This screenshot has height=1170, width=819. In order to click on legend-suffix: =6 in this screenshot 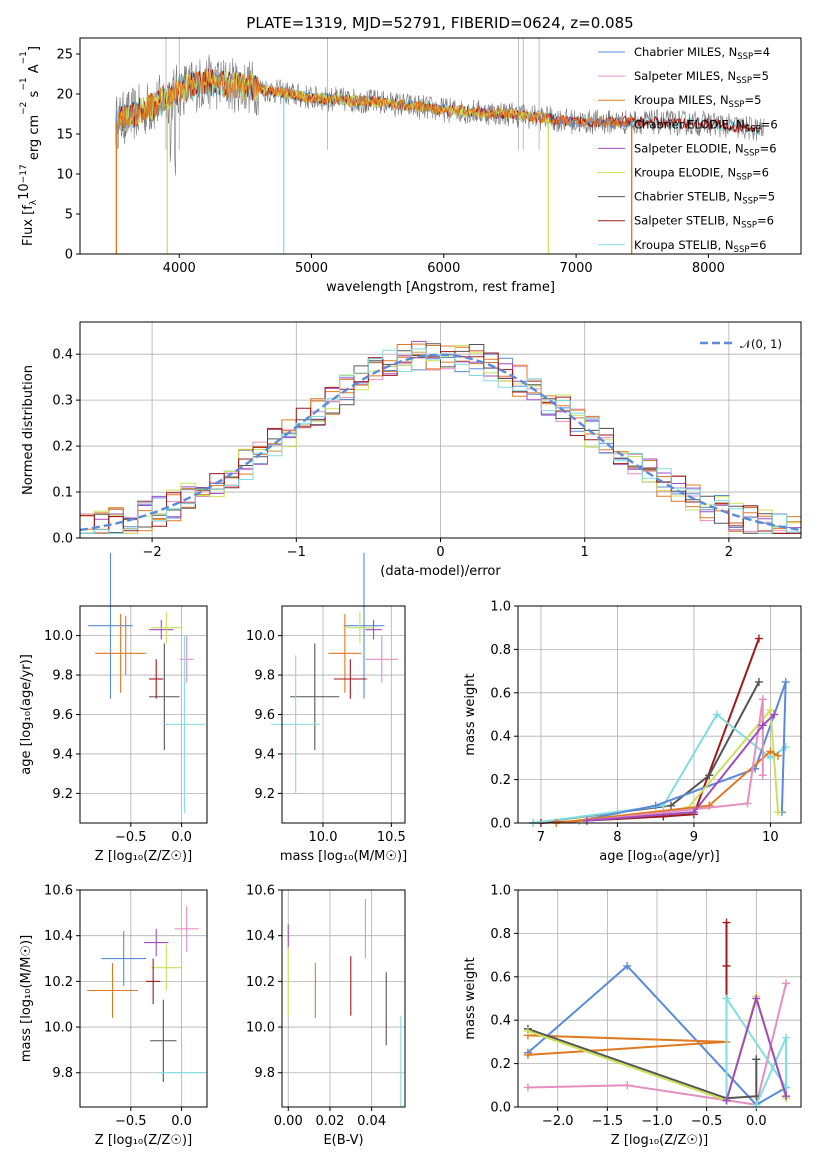, I will do `click(768, 148)`.